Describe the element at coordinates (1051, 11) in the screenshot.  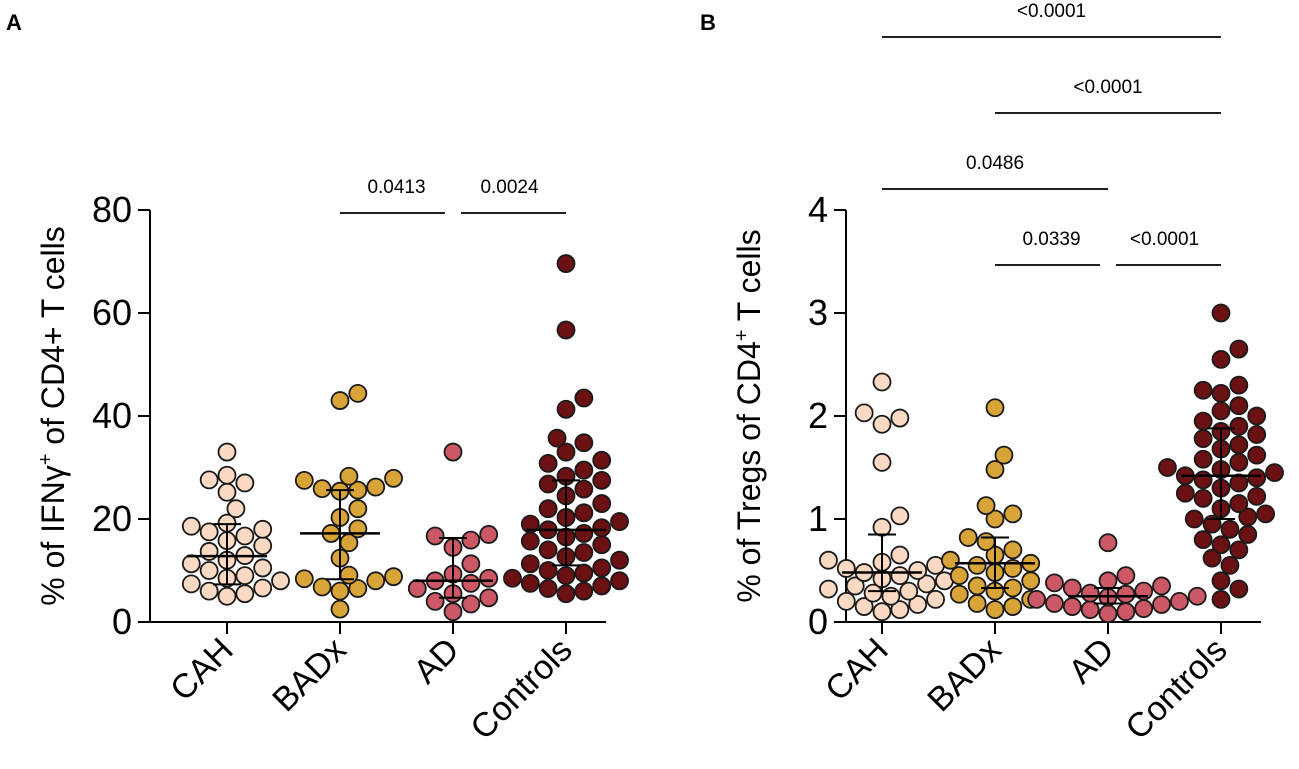
I see `sig-pvalue-0: <0.0001` at that location.